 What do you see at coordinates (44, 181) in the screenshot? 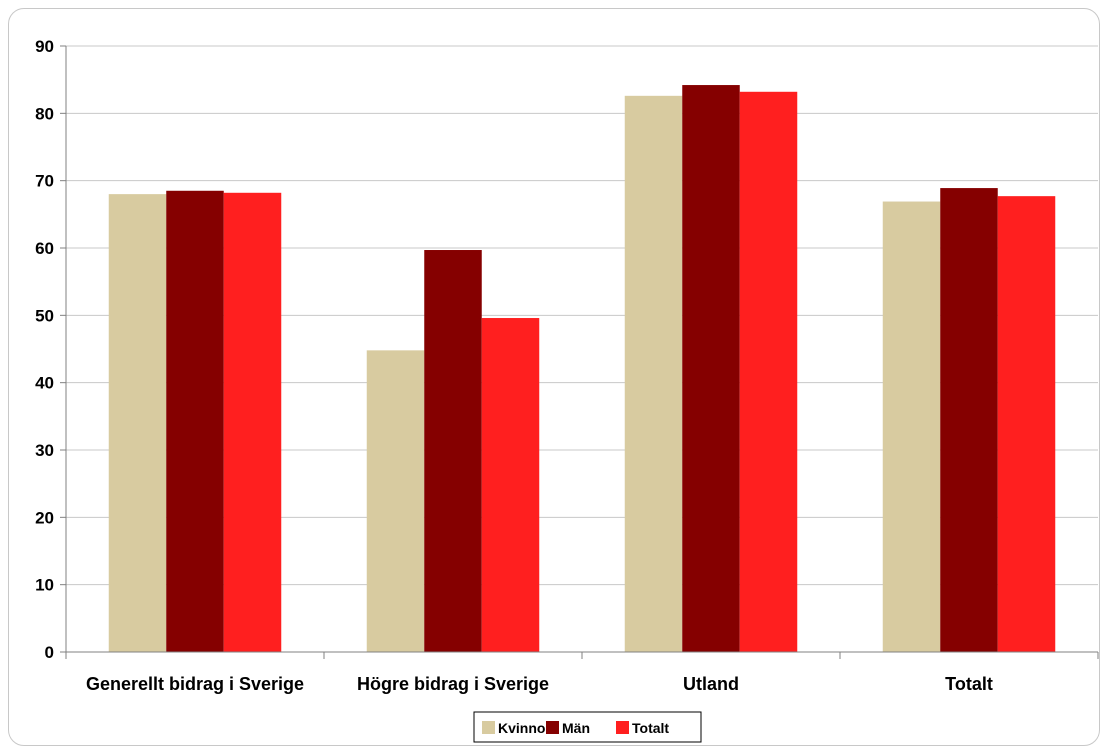
I see `y-tick-label: 70` at bounding box center [44, 181].